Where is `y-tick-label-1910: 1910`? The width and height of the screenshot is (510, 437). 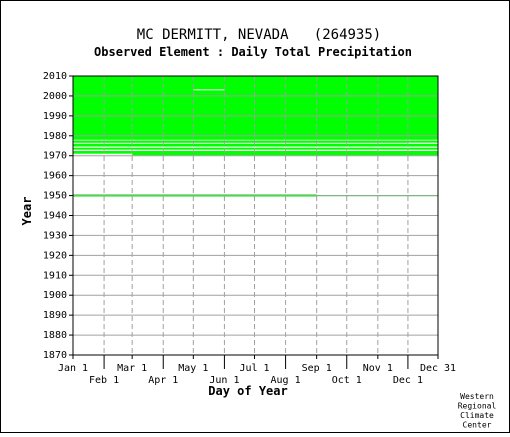
y-tick-label-1910: 1910 is located at coordinates (55, 275).